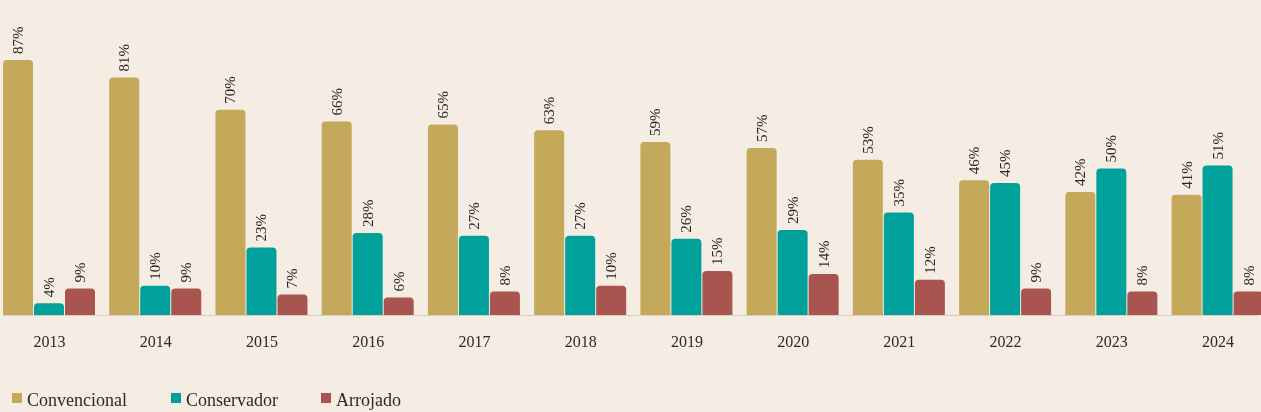 The image size is (1261, 412). Describe the element at coordinates (230, 90) in the screenshot. I see `data-label: 70%` at that location.